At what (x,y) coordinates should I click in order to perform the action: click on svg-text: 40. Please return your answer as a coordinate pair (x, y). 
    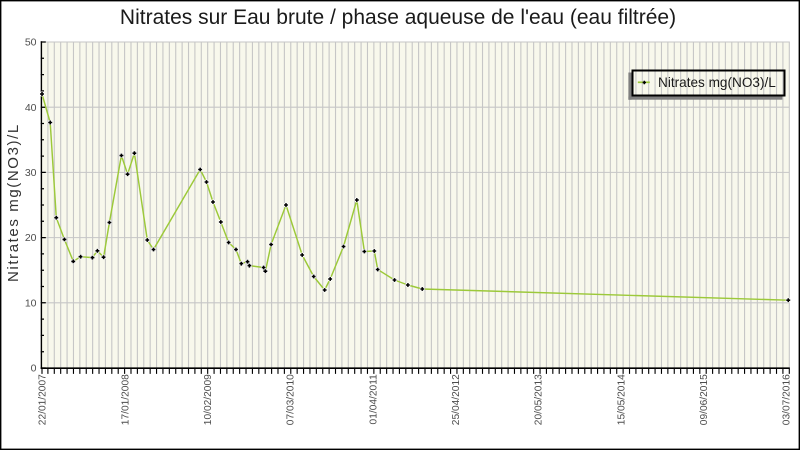
    Looking at the image, I should click on (31, 108).